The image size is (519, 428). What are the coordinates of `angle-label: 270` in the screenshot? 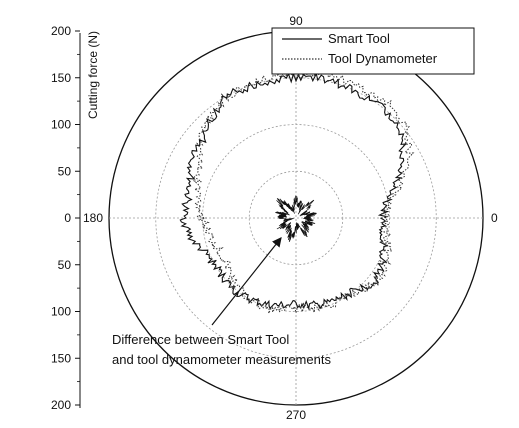 It's located at (296, 415).